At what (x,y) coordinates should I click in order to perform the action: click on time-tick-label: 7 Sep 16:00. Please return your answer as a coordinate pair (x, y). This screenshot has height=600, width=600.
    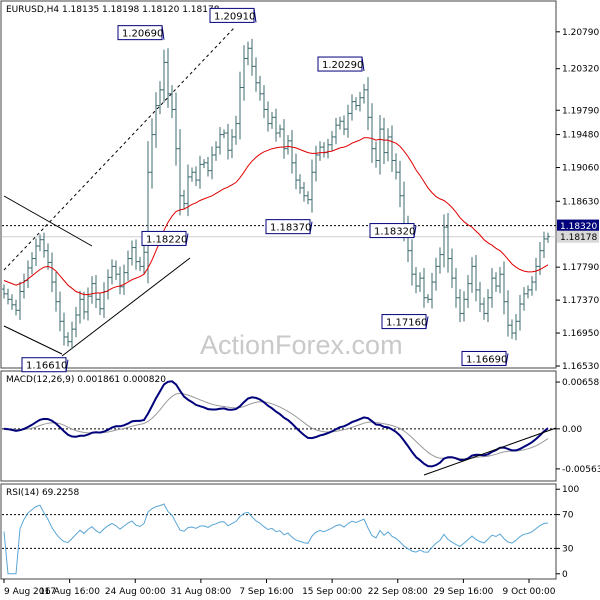
    Looking at the image, I should click on (266, 592).